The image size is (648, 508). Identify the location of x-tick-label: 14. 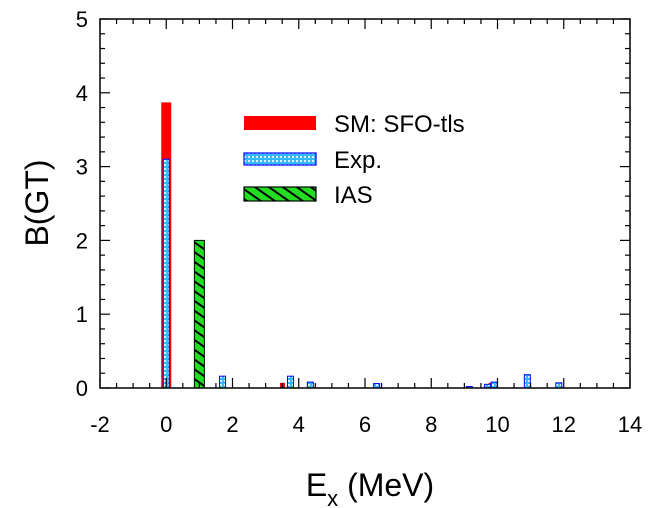
(630, 424).